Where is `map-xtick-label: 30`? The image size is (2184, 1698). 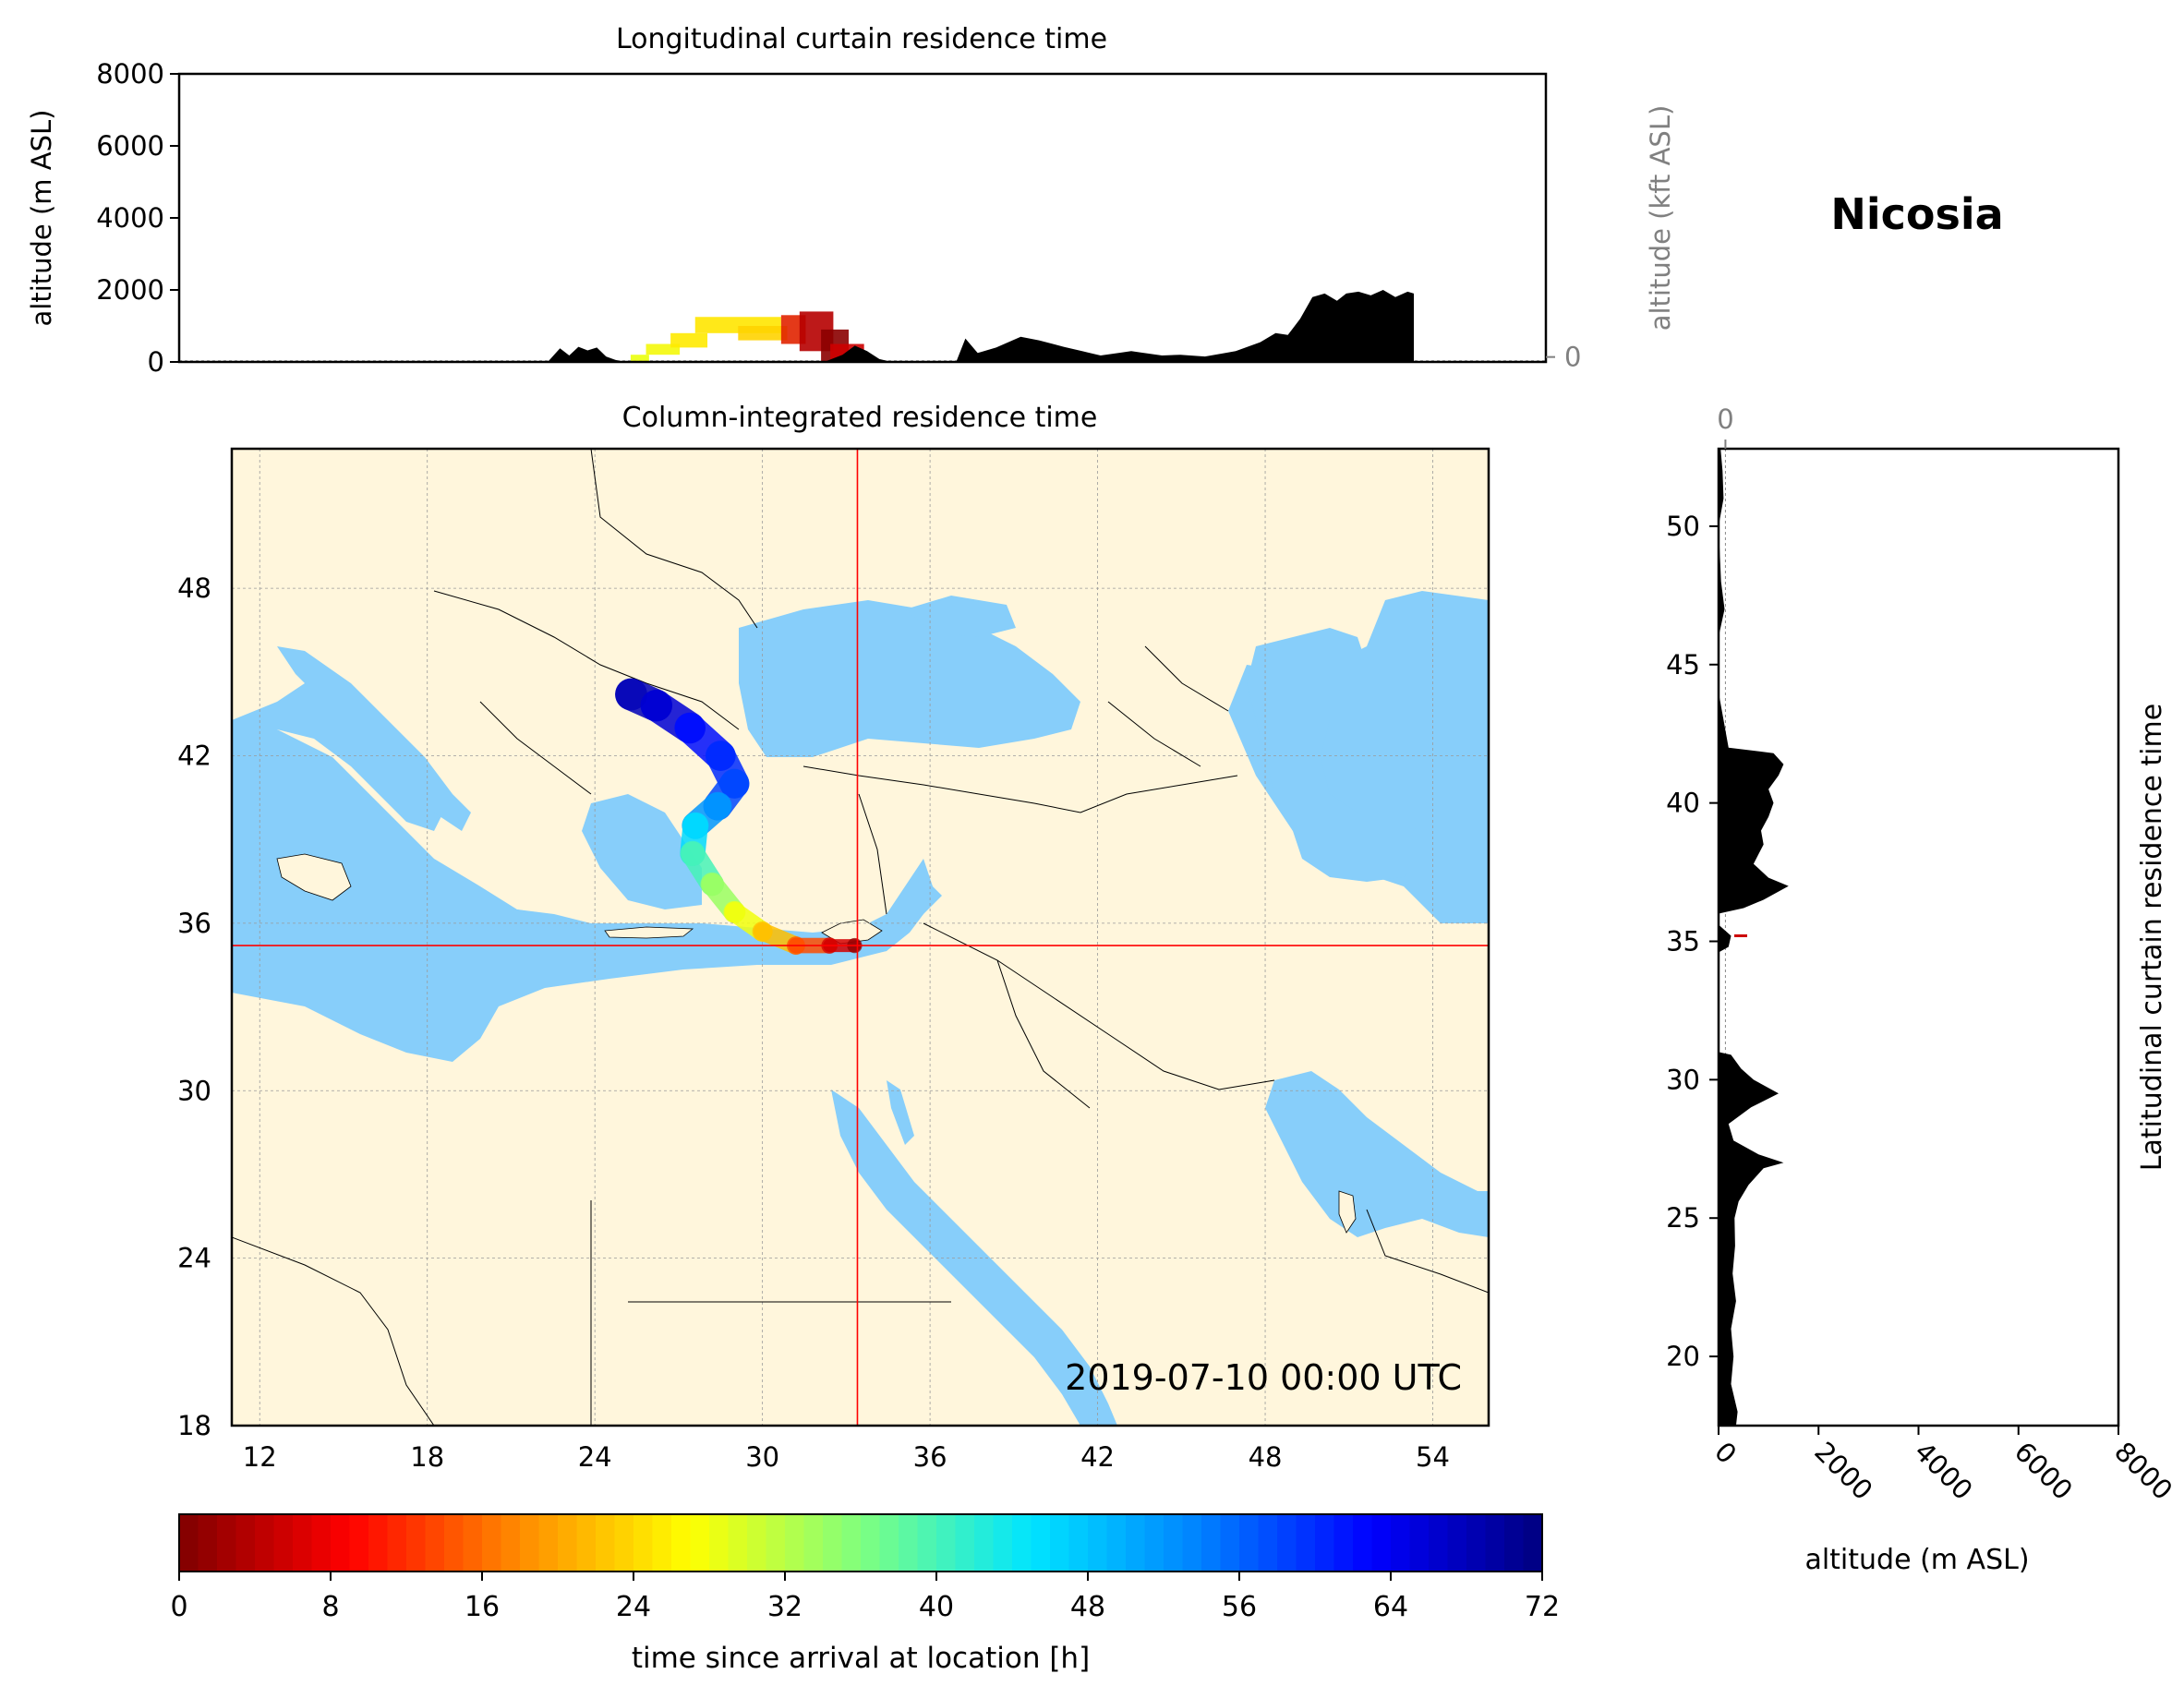 map-xtick-label: 30 is located at coordinates (762, 1457).